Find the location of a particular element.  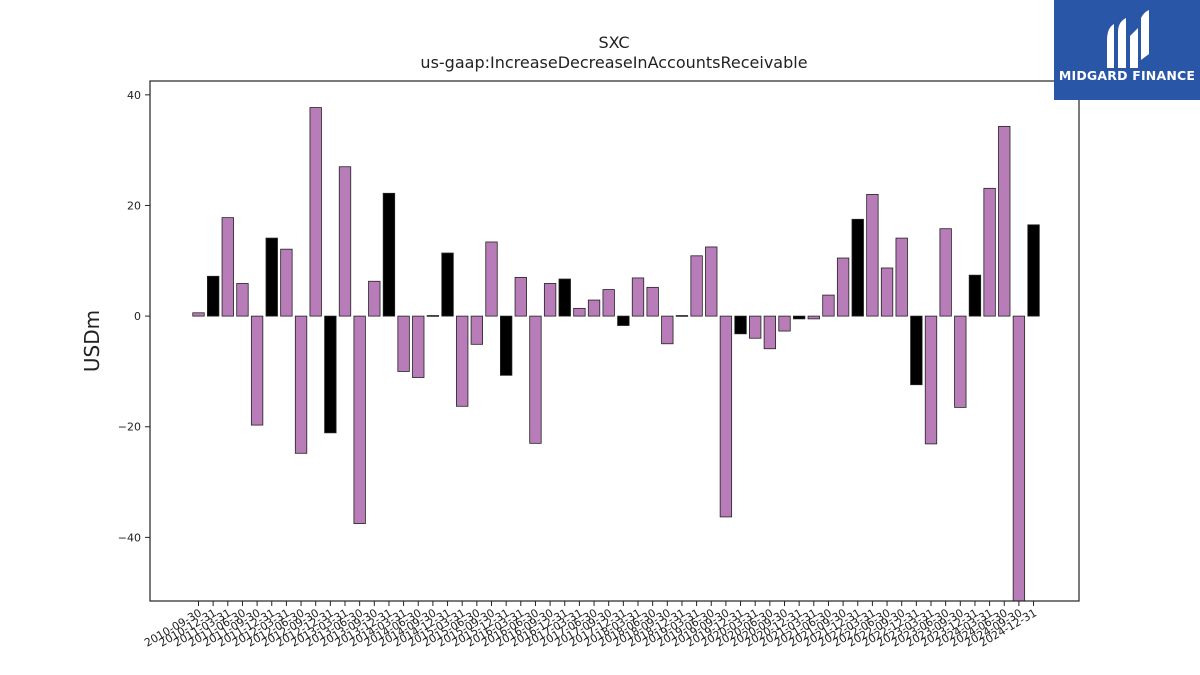

brand-logo: MIDGARD FINANCE is located at coordinates (1127, 50).